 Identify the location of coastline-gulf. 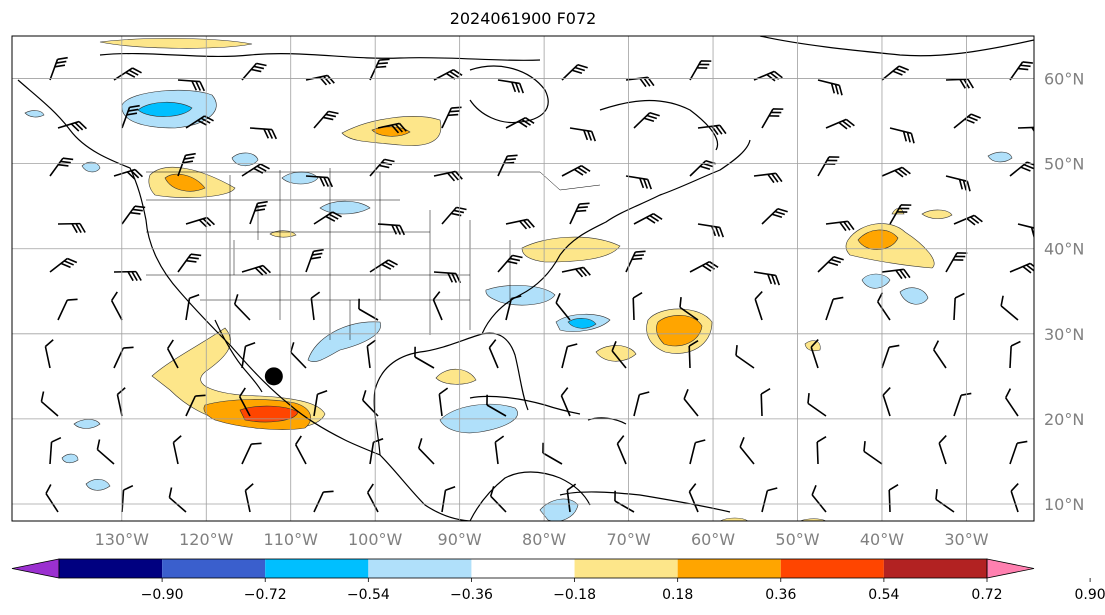
(451, 394).